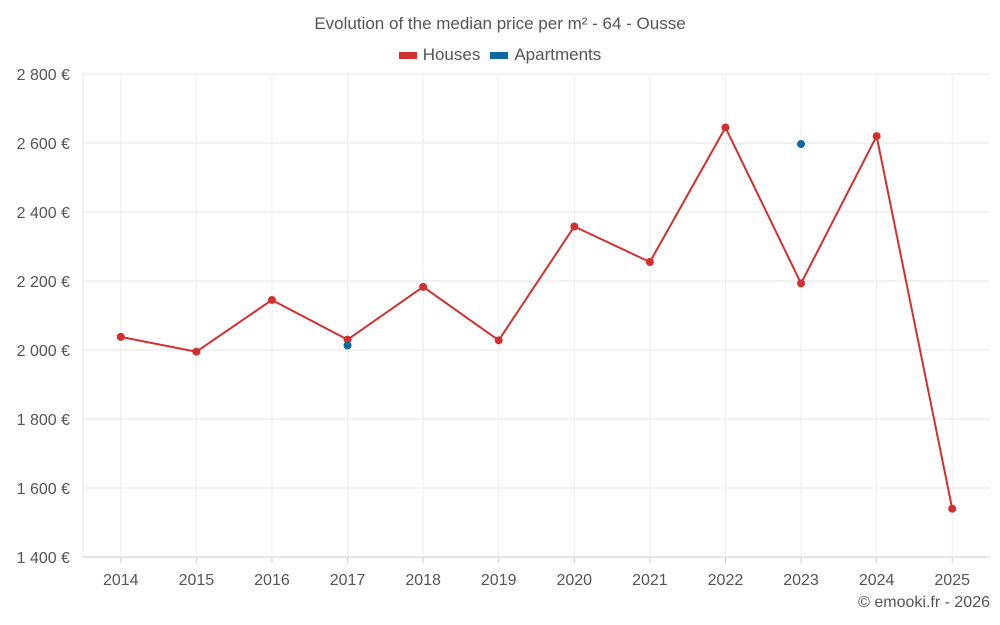 The image size is (1000, 625). Describe the element at coordinates (43, 144) in the screenshot. I see `y-tick-label: 2 600 €` at that location.